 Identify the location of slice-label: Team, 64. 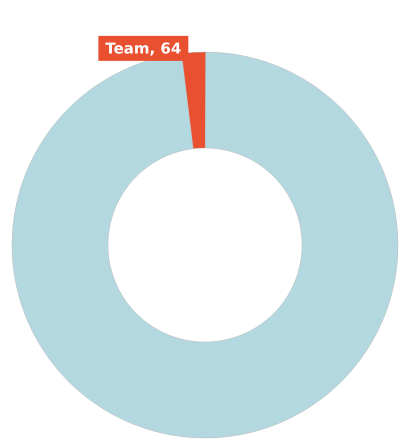
(143, 48).